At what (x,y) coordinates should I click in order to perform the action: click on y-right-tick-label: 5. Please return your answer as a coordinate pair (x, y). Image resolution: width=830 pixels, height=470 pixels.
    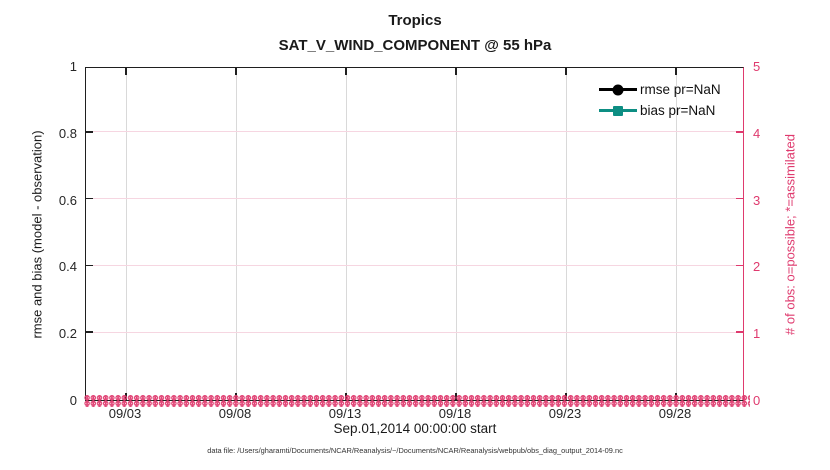
    Looking at the image, I should click on (757, 66).